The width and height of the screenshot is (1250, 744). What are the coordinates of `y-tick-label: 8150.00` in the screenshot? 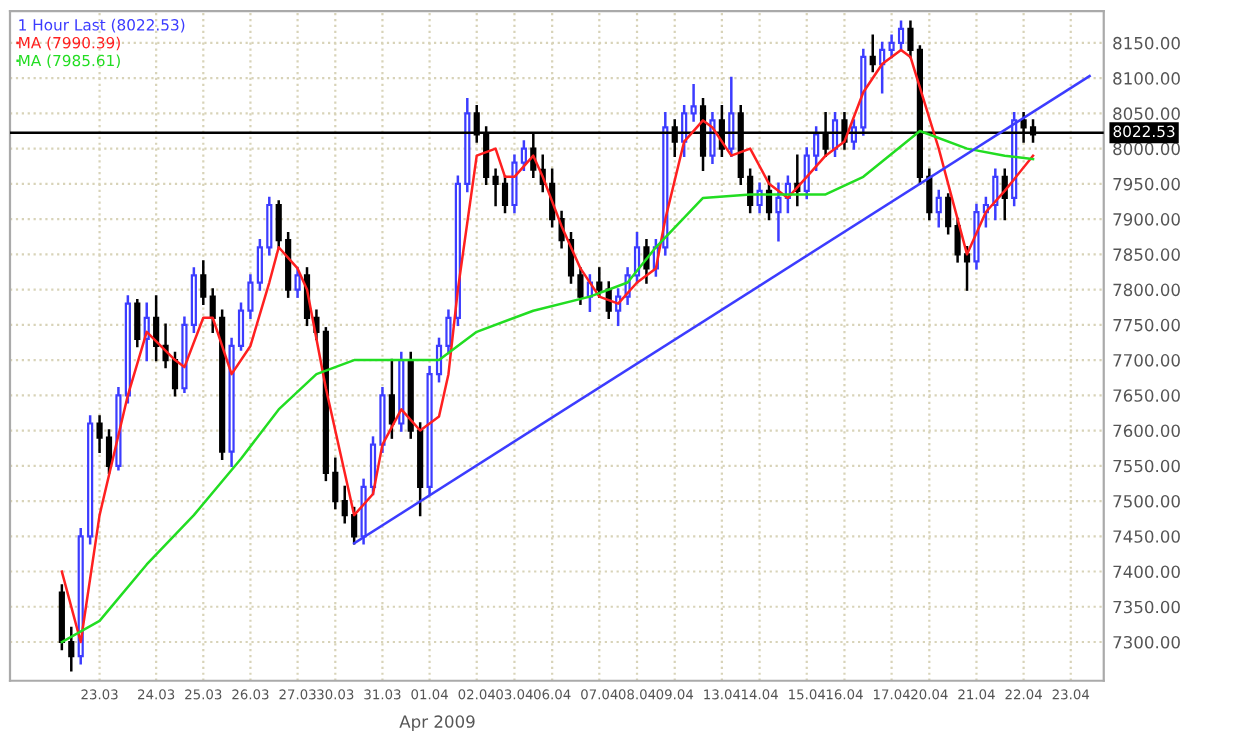 It's located at (1146, 43).